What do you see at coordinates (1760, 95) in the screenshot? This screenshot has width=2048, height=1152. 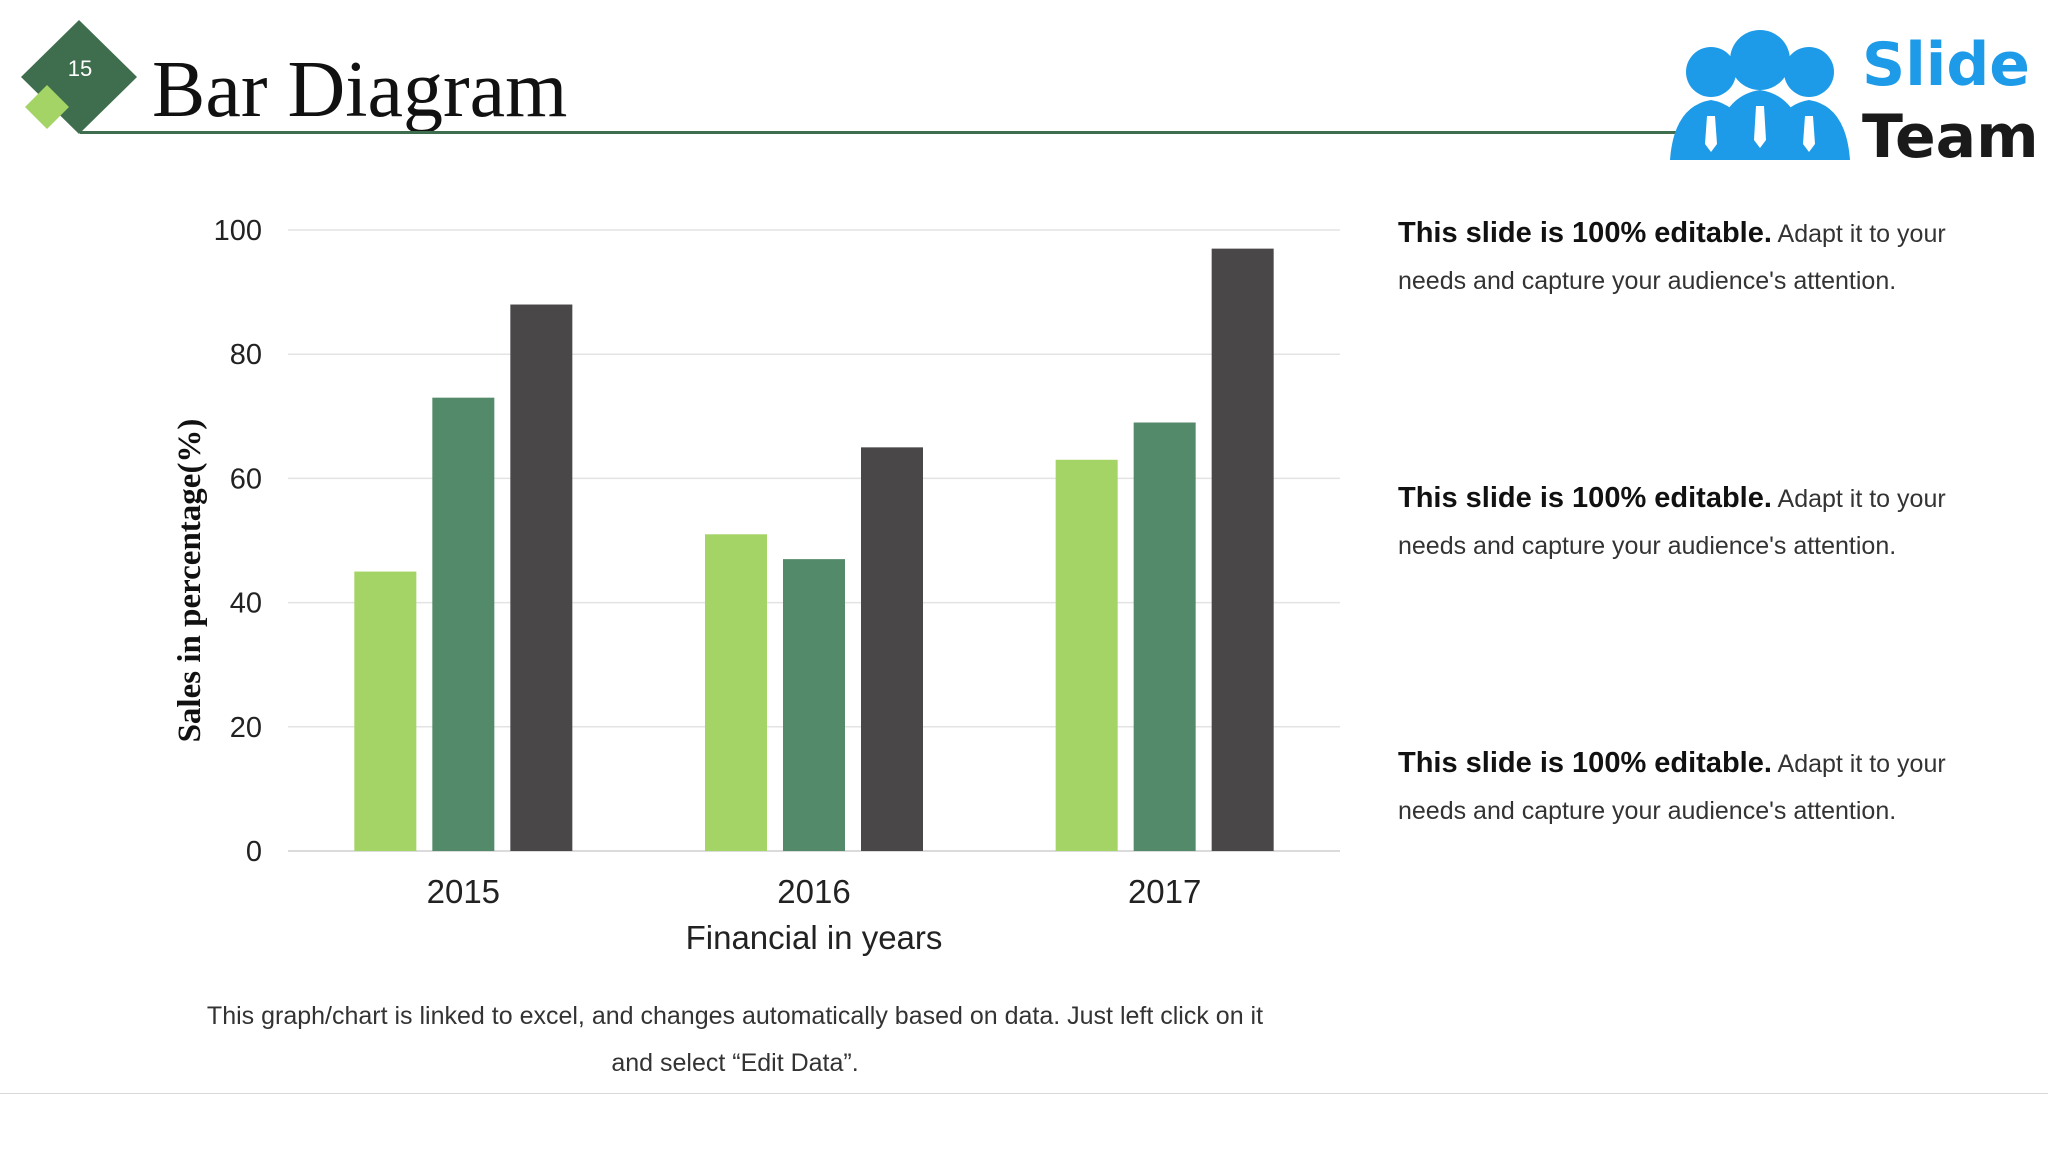 I see `slide-team-logo` at bounding box center [1760, 95].